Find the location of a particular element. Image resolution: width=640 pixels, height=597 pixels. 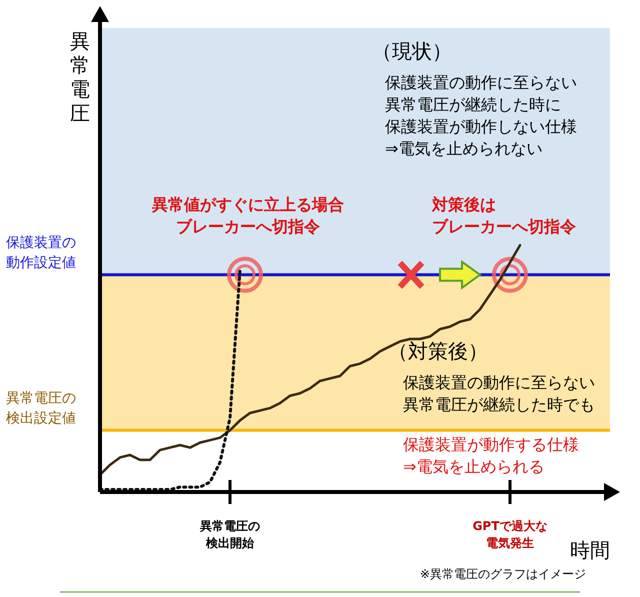

annotation: ⇒電気を止められる is located at coordinates (473, 466).